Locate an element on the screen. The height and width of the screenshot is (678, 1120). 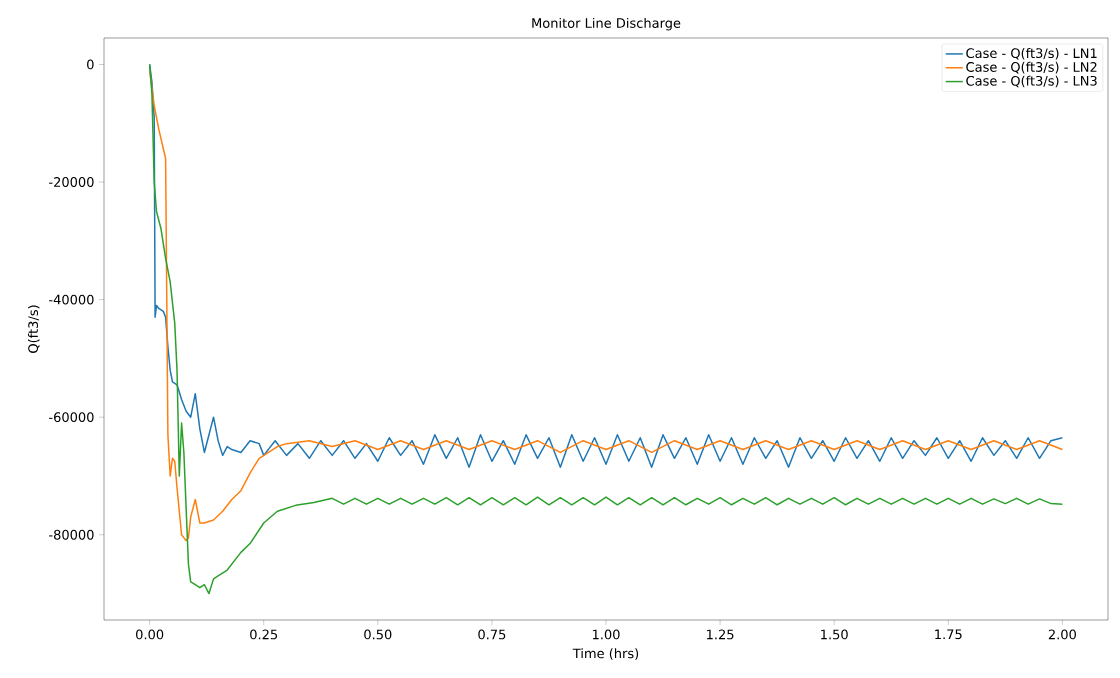
legend-label: Case - Q(ft3/s) - LN1 is located at coordinates (1031, 54).